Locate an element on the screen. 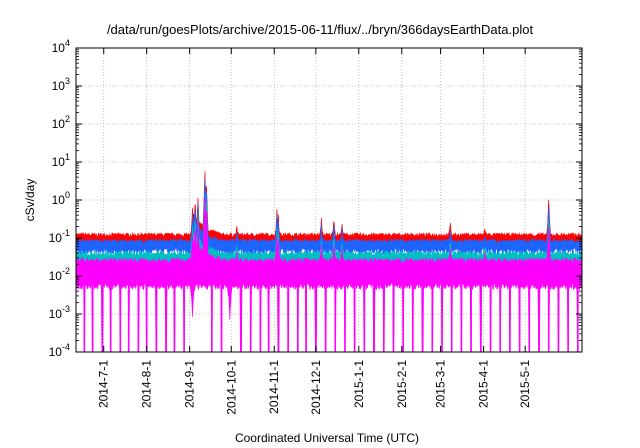 The image size is (640, 448). x-axis-label: Coordinated Universal Time (UTC) is located at coordinates (327, 438).